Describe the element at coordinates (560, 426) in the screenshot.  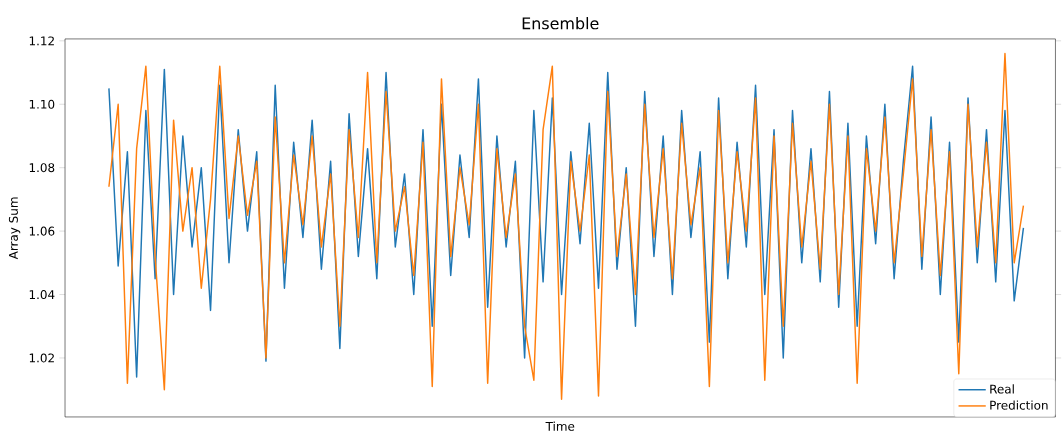
I see `x-axis-title: Time` at that location.